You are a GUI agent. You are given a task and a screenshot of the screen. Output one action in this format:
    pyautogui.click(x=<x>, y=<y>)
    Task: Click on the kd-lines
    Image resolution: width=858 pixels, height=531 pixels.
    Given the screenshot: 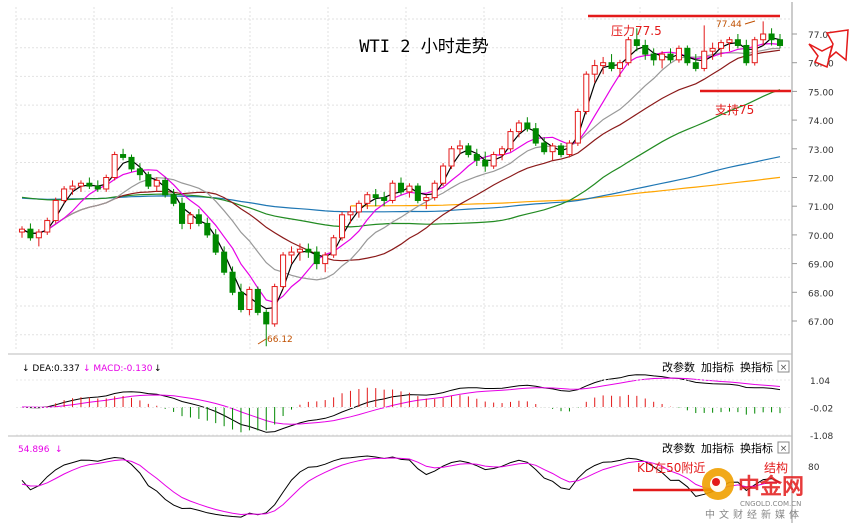 What is the action you would take?
    pyautogui.click(x=401, y=486)
    